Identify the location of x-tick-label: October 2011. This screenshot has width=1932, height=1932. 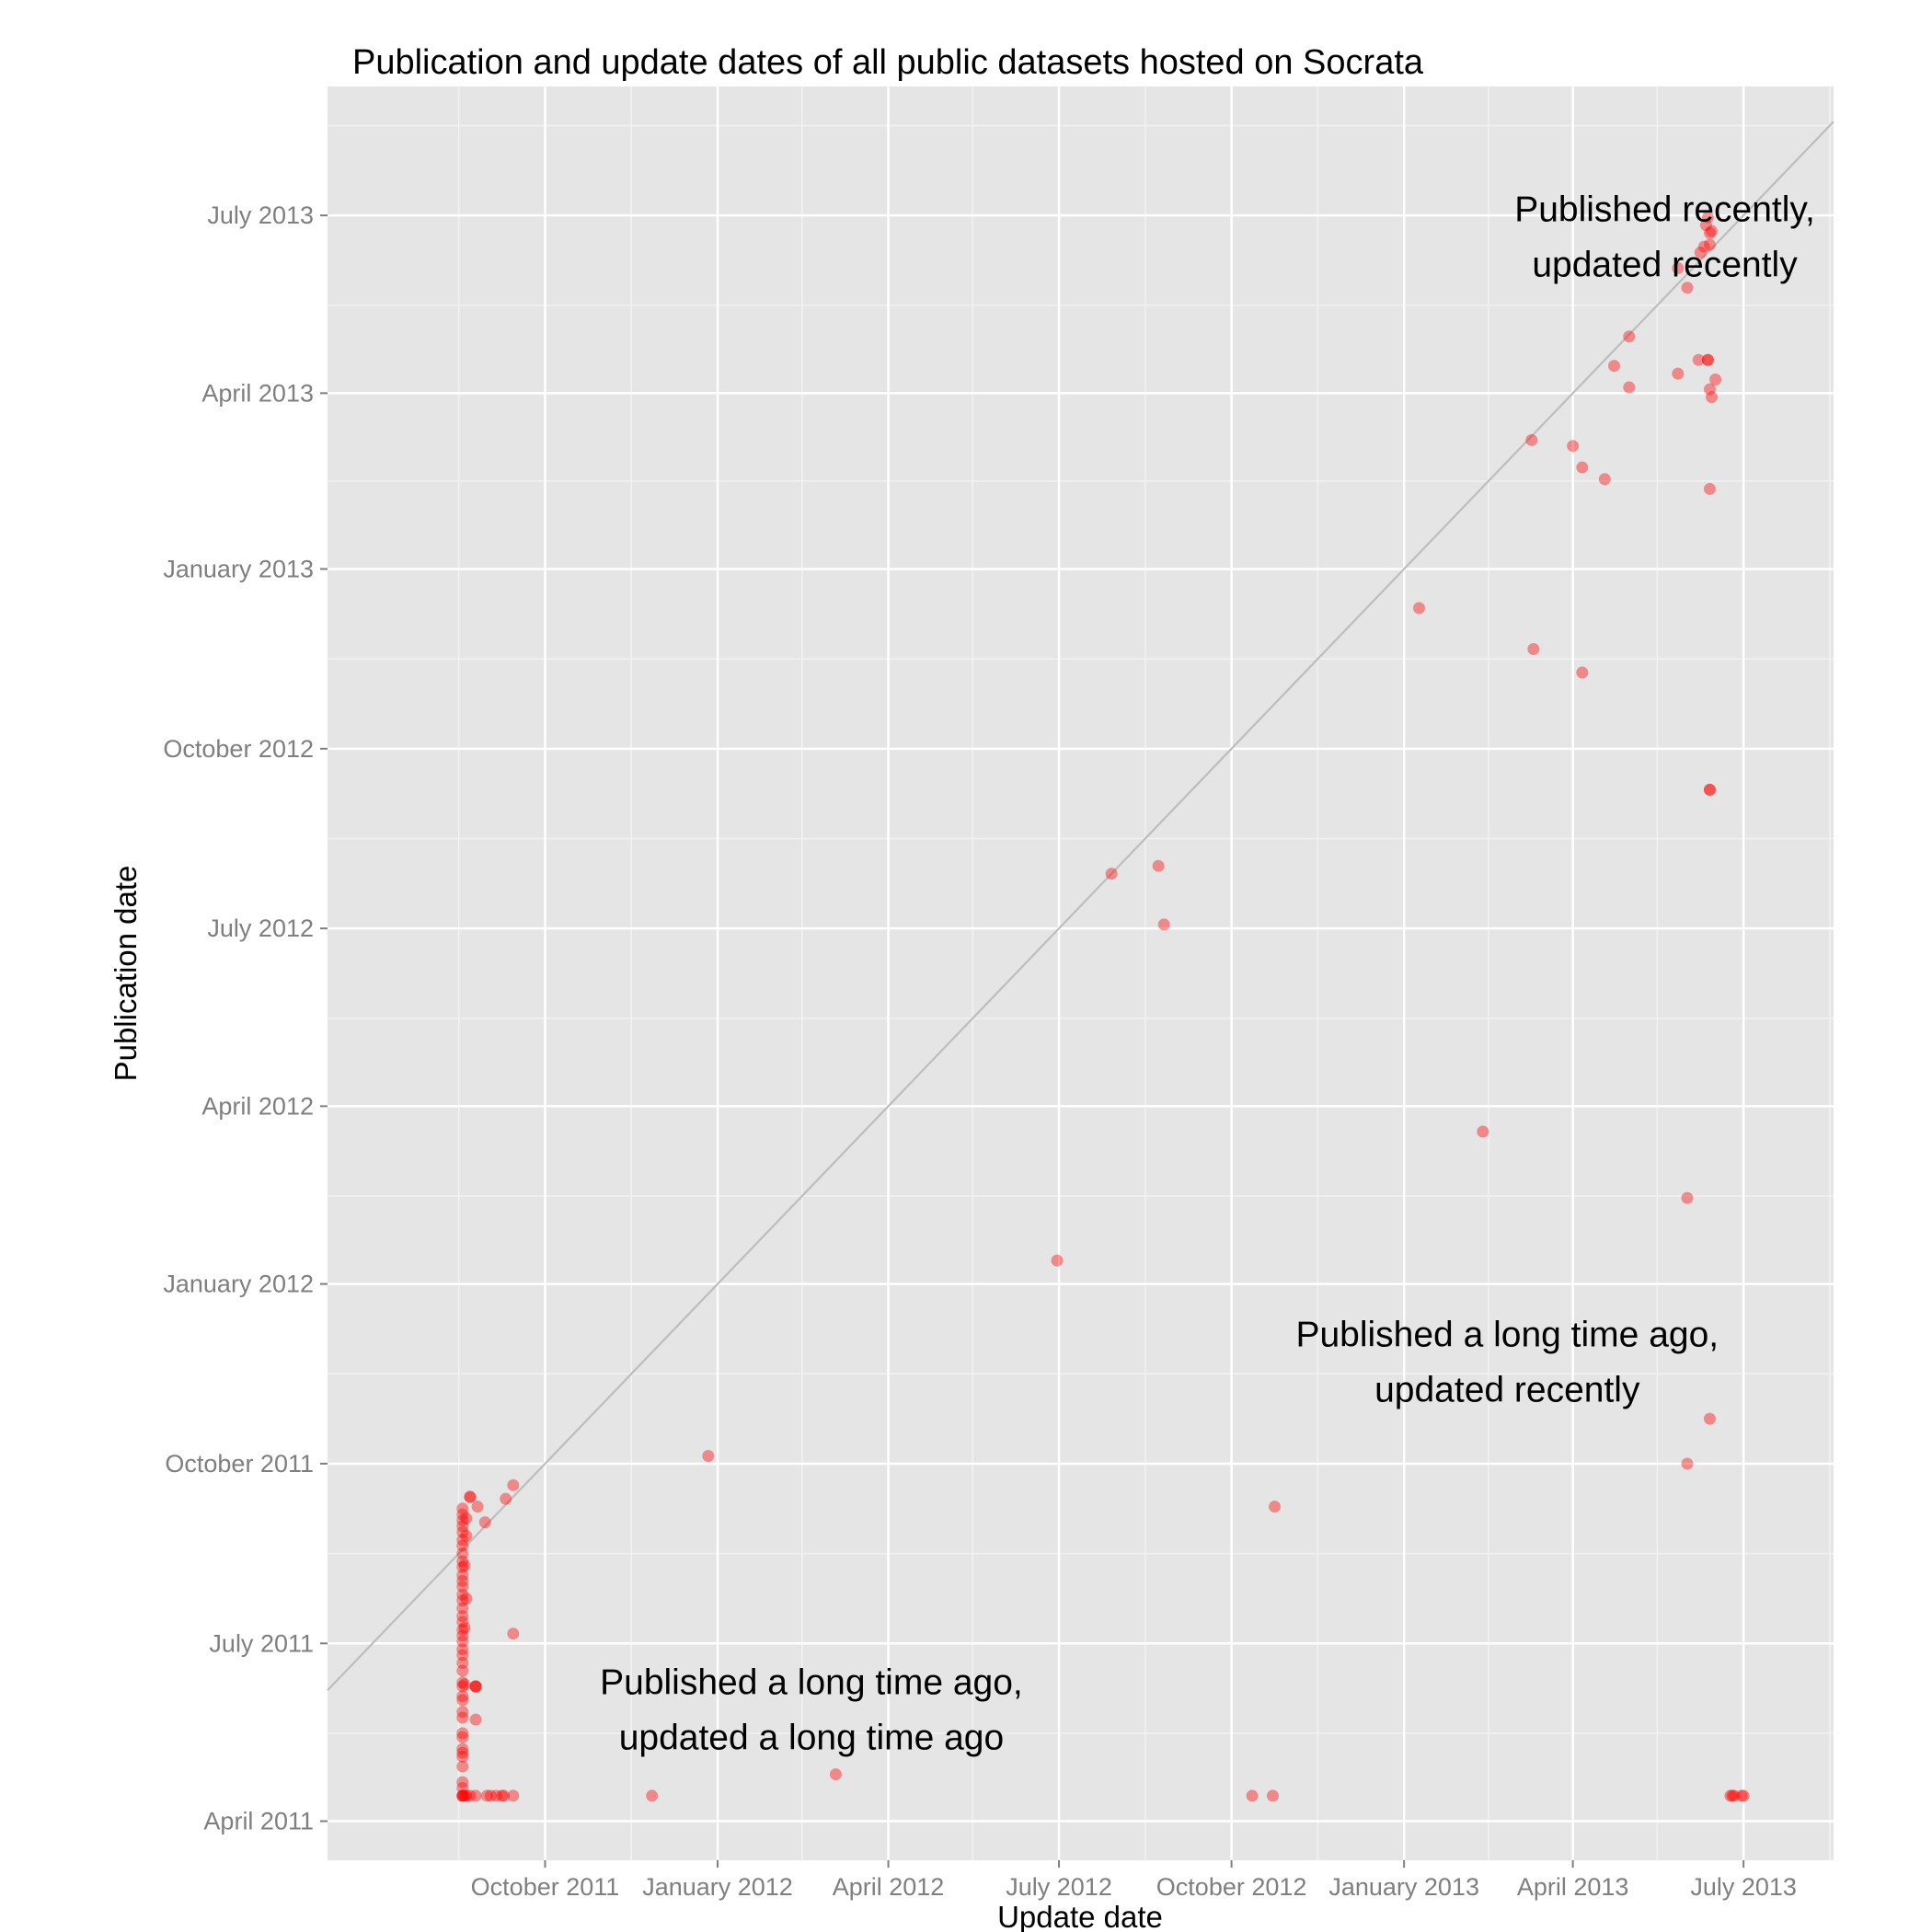
(545, 1887).